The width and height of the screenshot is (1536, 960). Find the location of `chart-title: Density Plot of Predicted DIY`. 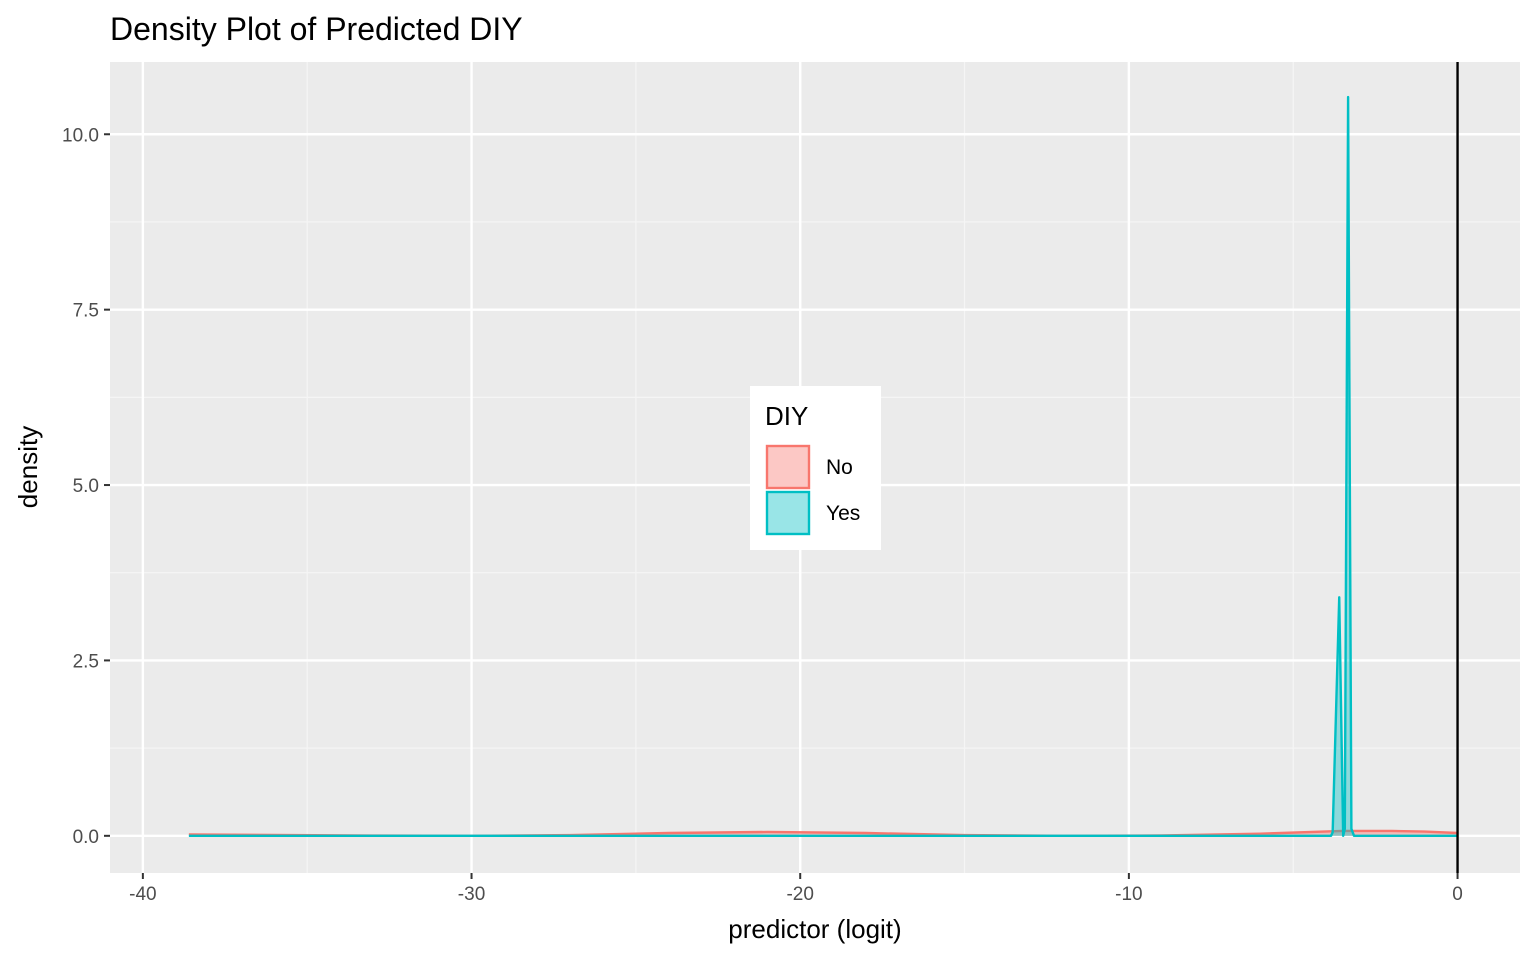

chart-title: Density Plot of Predicted DIY is located at coordinates (316, 29).